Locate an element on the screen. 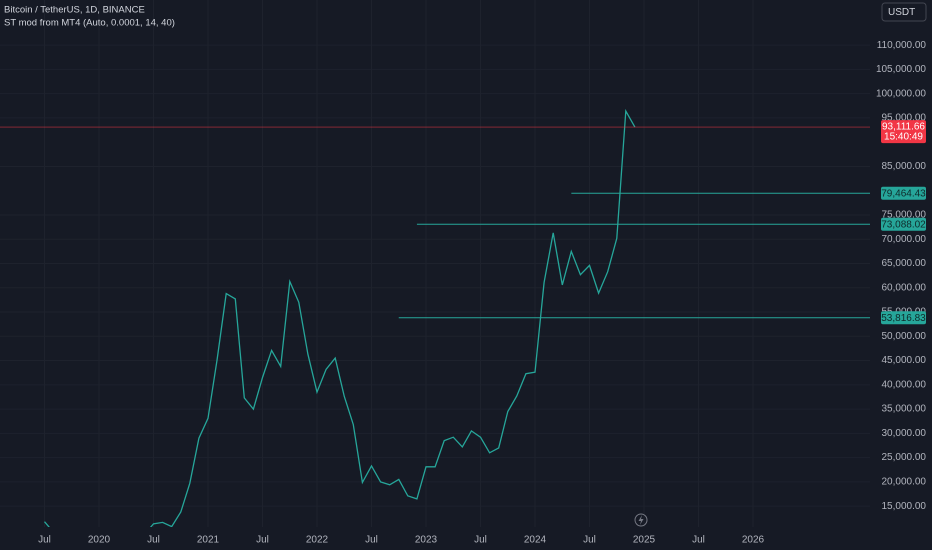 Image resolution: width=932 pixels, height=550 pixels. y-tick-label: 85,000.00 is located at coordinates (904, 166).